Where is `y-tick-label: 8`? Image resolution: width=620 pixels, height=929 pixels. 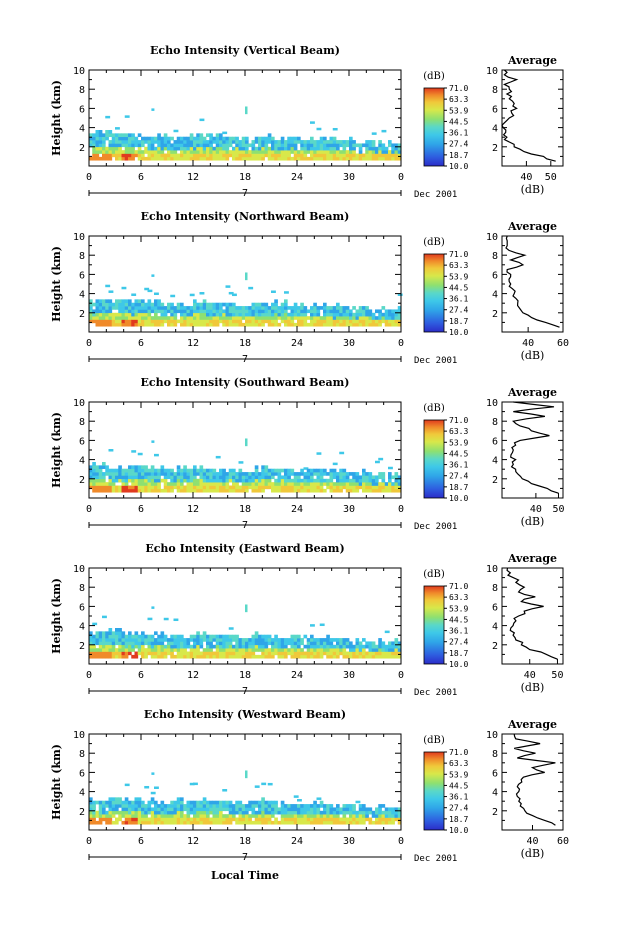
y-tick-label: 8 is located at coordinates (82, 422).